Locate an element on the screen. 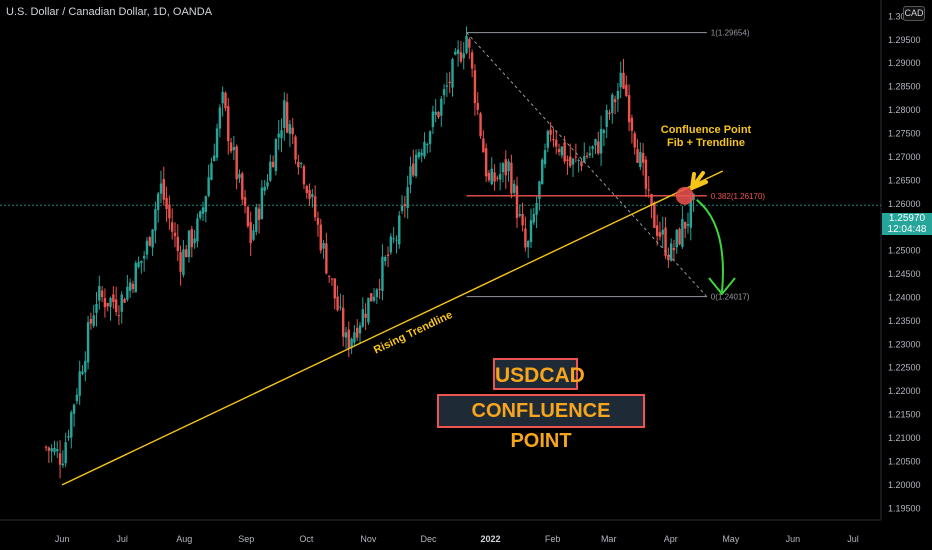 This screenshot has width=932, height=550. symbol-title: U.S. Dollar / Canadian Dollar, 1D, OANDA is located at coordinates (109, 12).